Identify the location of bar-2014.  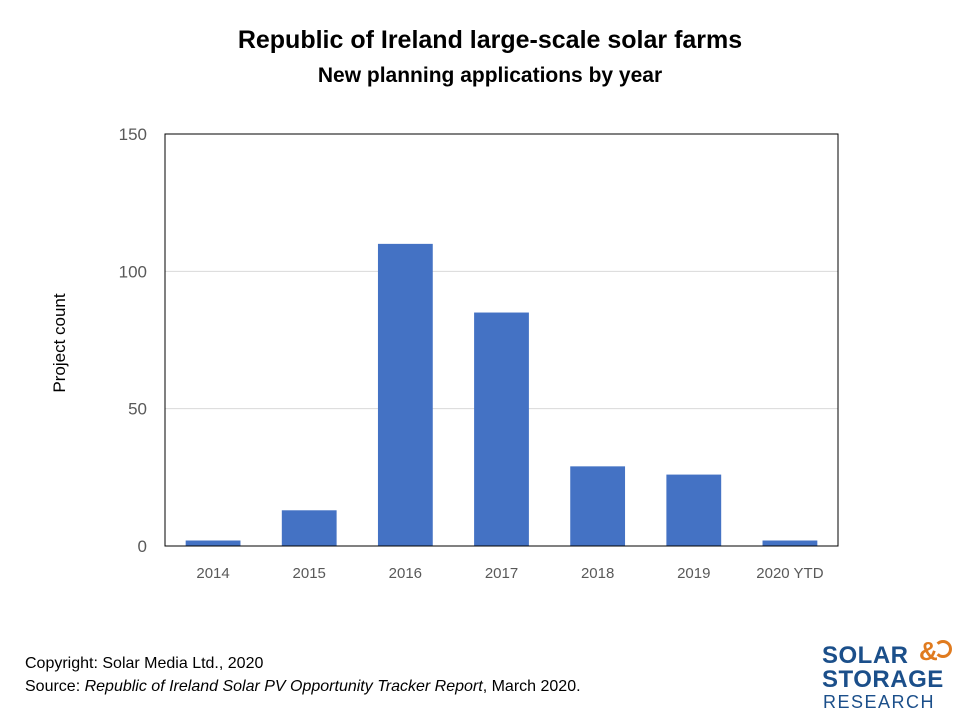
(213, 543).